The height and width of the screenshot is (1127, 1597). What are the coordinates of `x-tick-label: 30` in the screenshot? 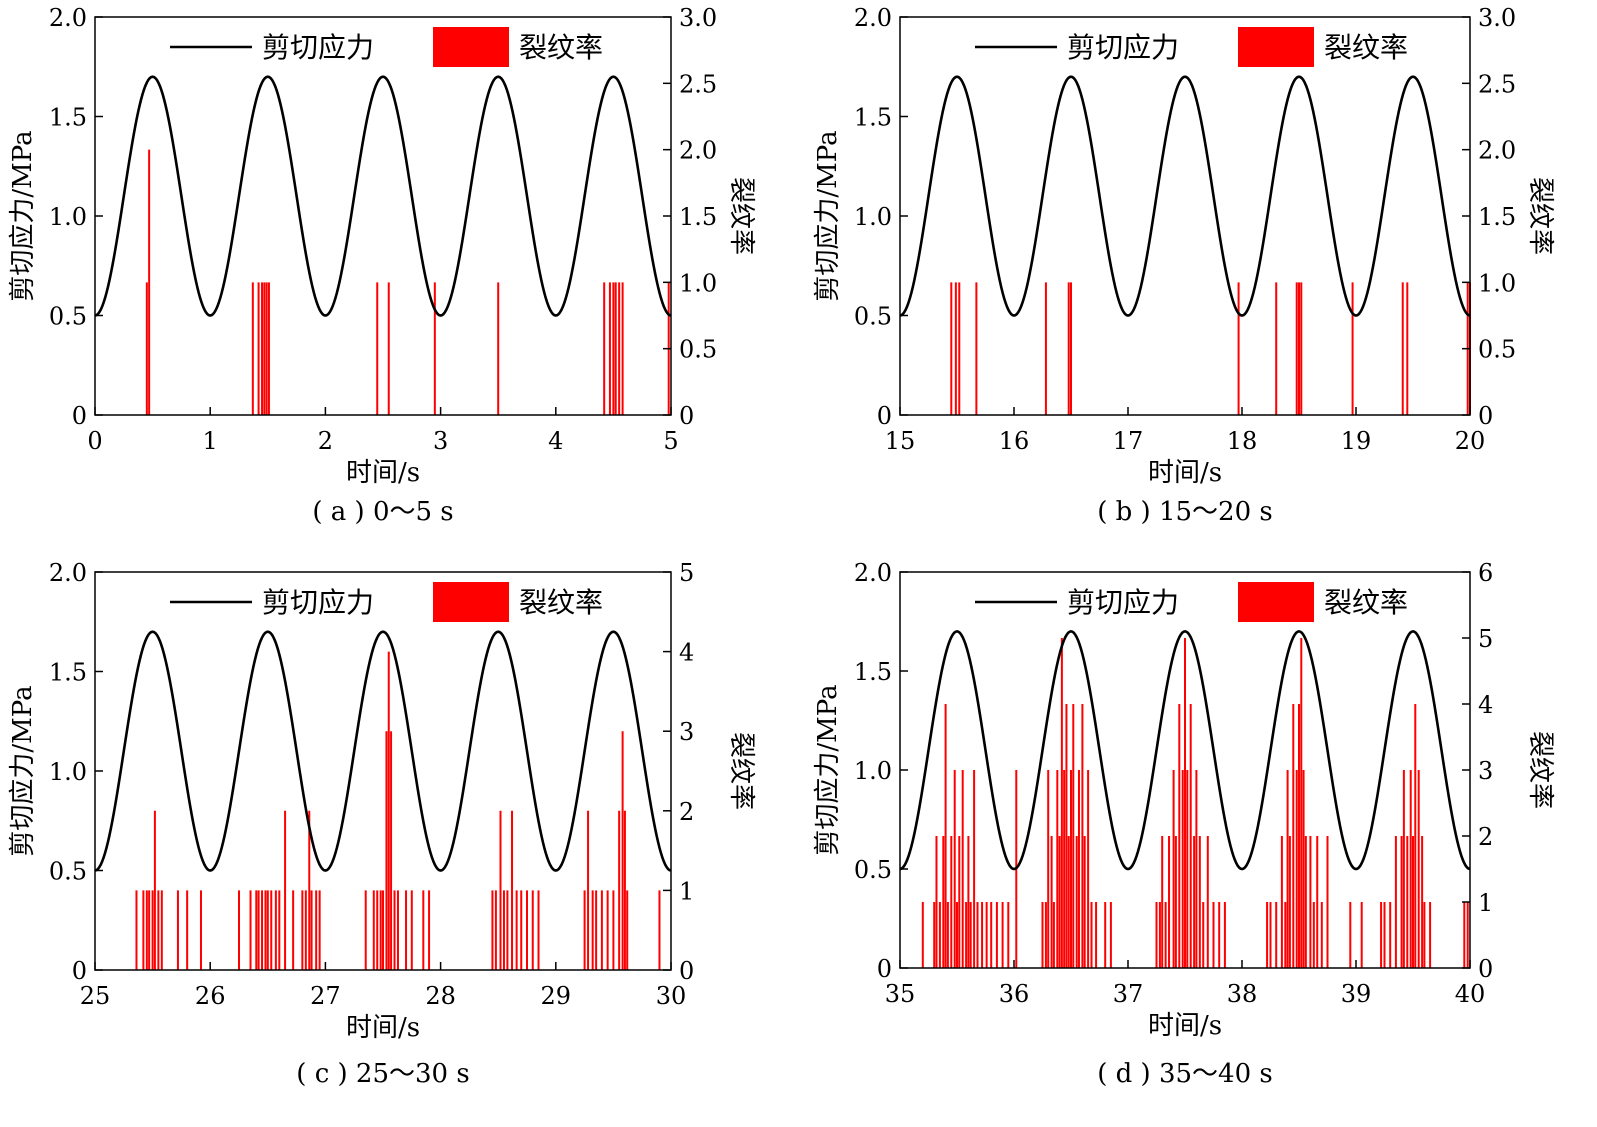 It's located at (671, 996).